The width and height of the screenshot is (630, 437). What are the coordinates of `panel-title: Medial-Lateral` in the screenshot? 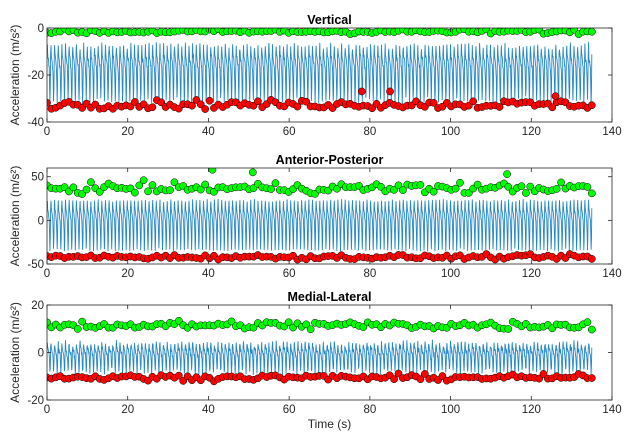 It's located at (329, 297).